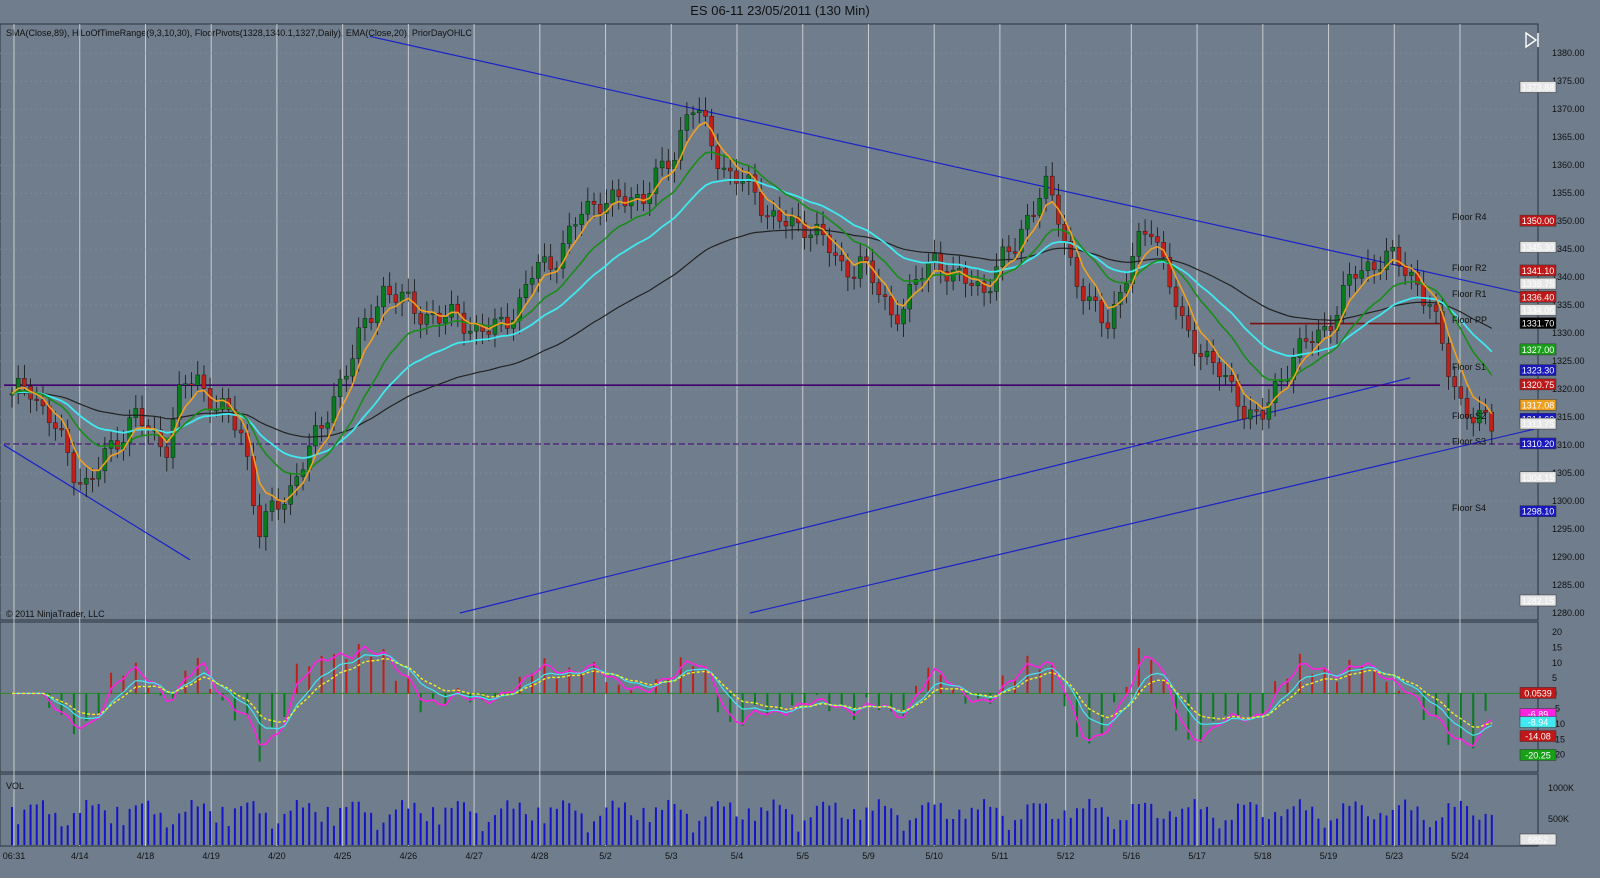  What do you see at coordinates (1568, 249) in the screenshot?
I see `price-tick-label: 1345.00` at bounding box center [1568, 249].